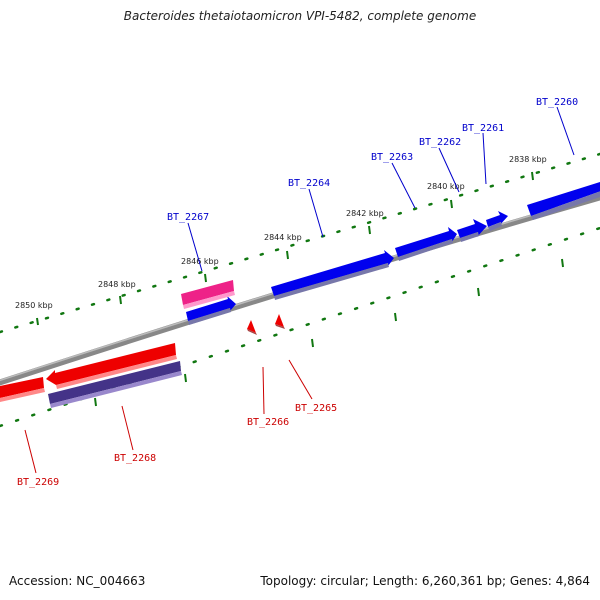  I want to click on ruler-label-2846: 2846 kbp, so click(200, 261).